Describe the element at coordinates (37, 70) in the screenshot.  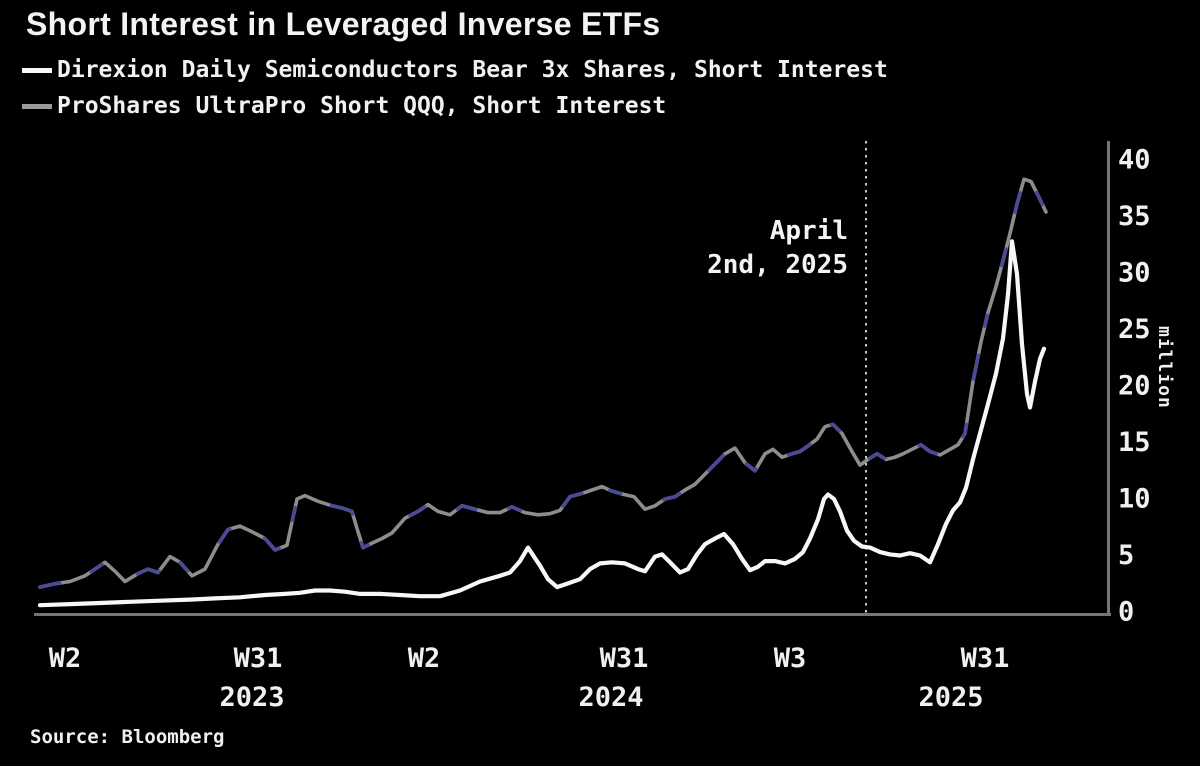
I see `direxion-line-swatch-icon` at that location.